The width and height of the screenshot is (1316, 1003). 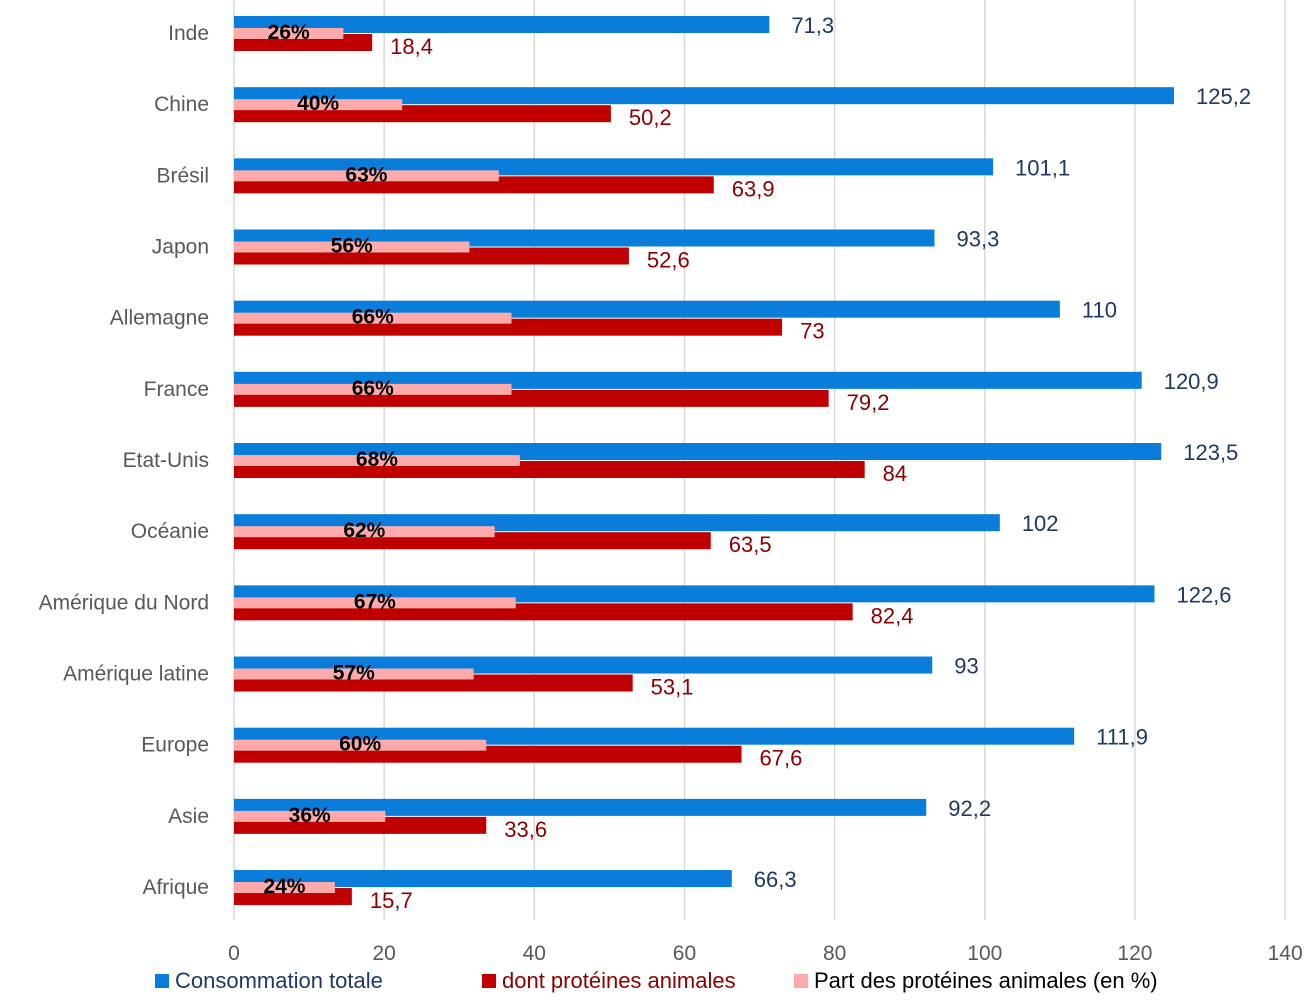 What do you see at coordinates (181, 104) in the screenshot?
I see `category-label: Chine` at bounding box center [181, 104].